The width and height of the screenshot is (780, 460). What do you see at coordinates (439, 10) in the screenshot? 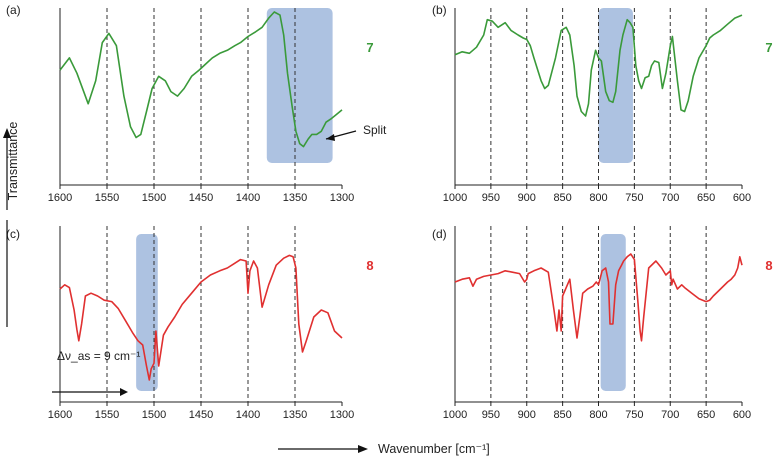
I see `panel-label: (b)` at bounding box center [439, 10].